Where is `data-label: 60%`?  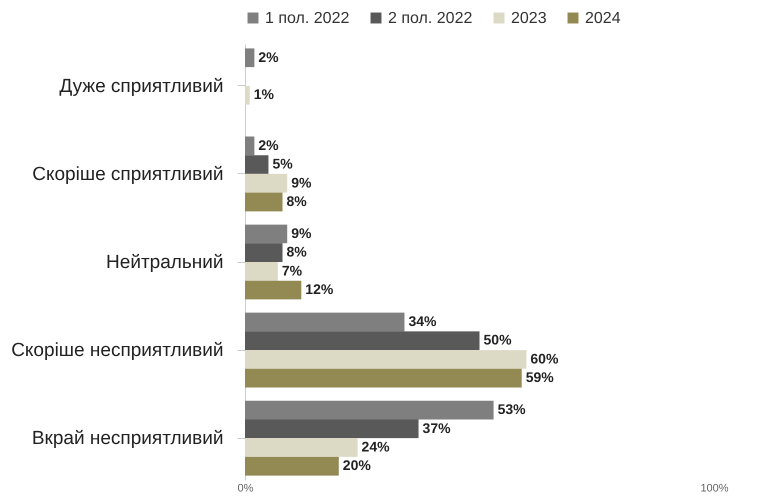
data-label: 60% is located at coordinates (544, 358).